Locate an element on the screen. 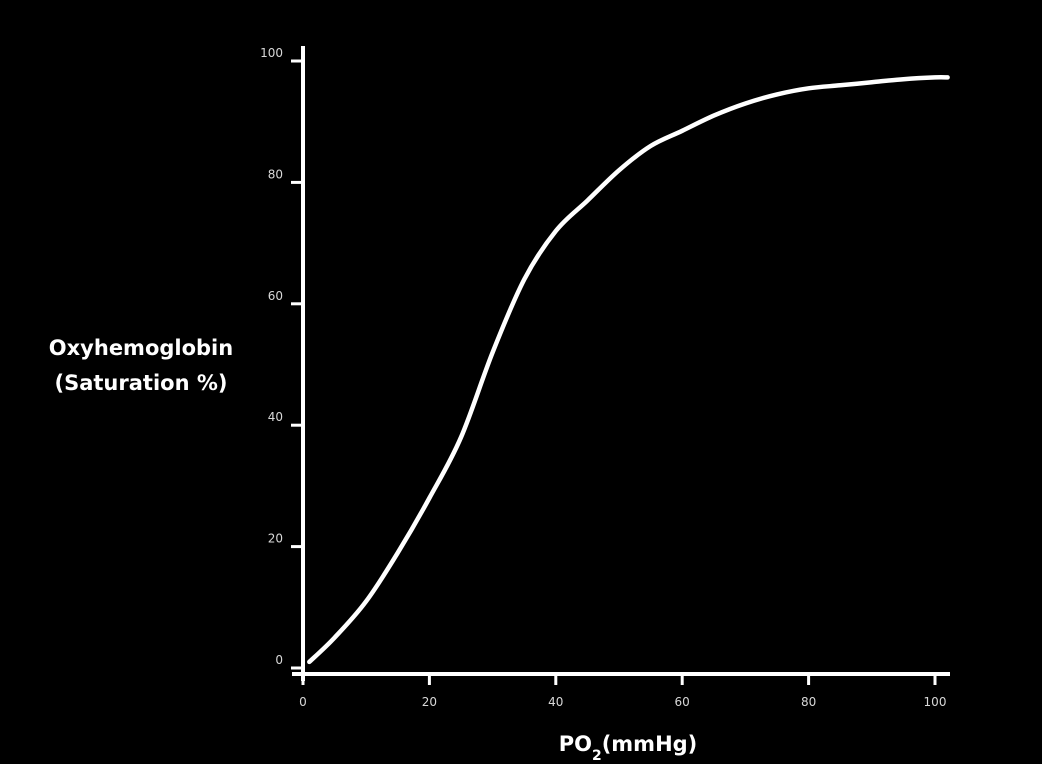  x-tick-label: 0 is located at coordinates (303, 702).